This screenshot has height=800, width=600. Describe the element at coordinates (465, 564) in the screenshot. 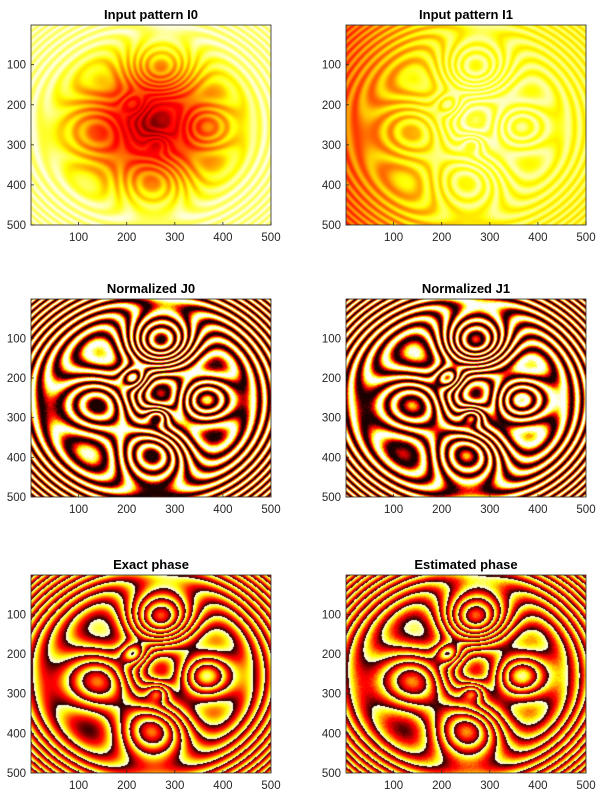

I see `subplot-title: Estimated phase` at that location.